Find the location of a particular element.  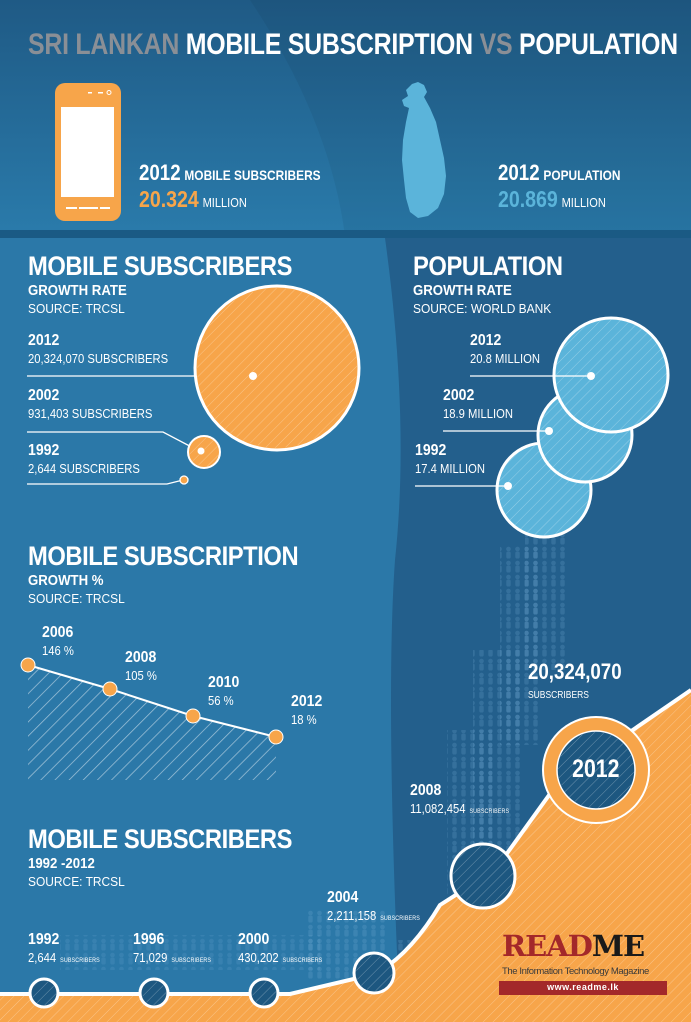

highlight-total: 20,324,070 SUBSCRIBERS is located at coordinates (583, 681).